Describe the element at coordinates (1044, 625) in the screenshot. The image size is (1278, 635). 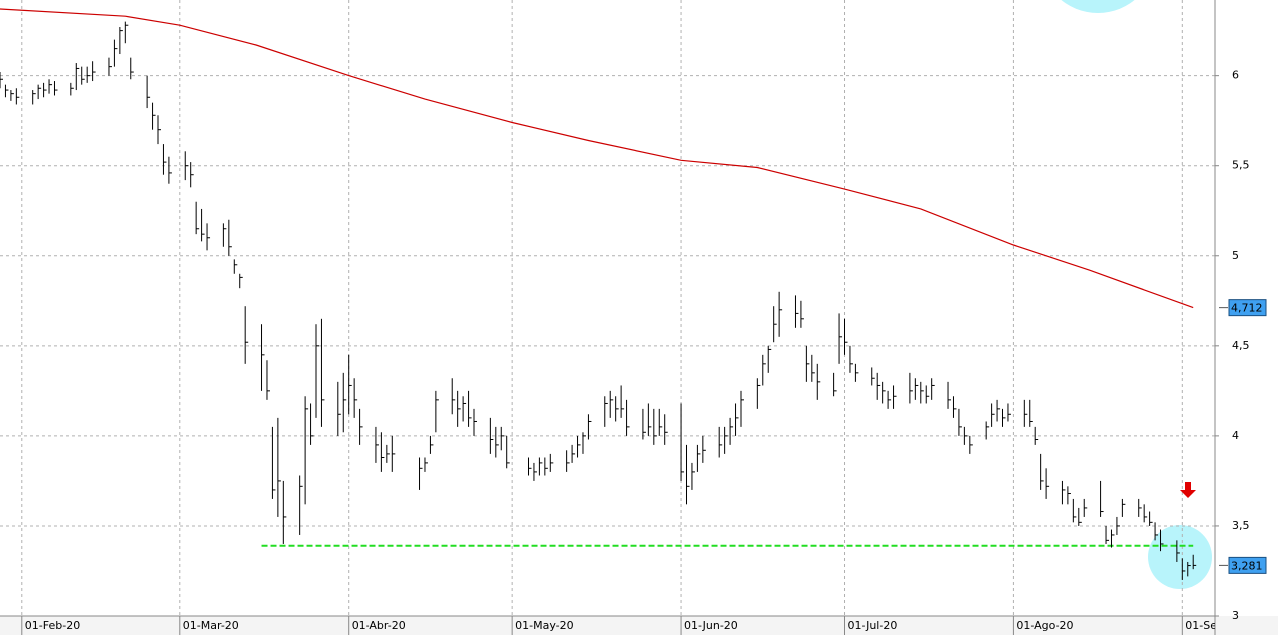
I see `x-tick-label: 01-Ago-20` at that location.